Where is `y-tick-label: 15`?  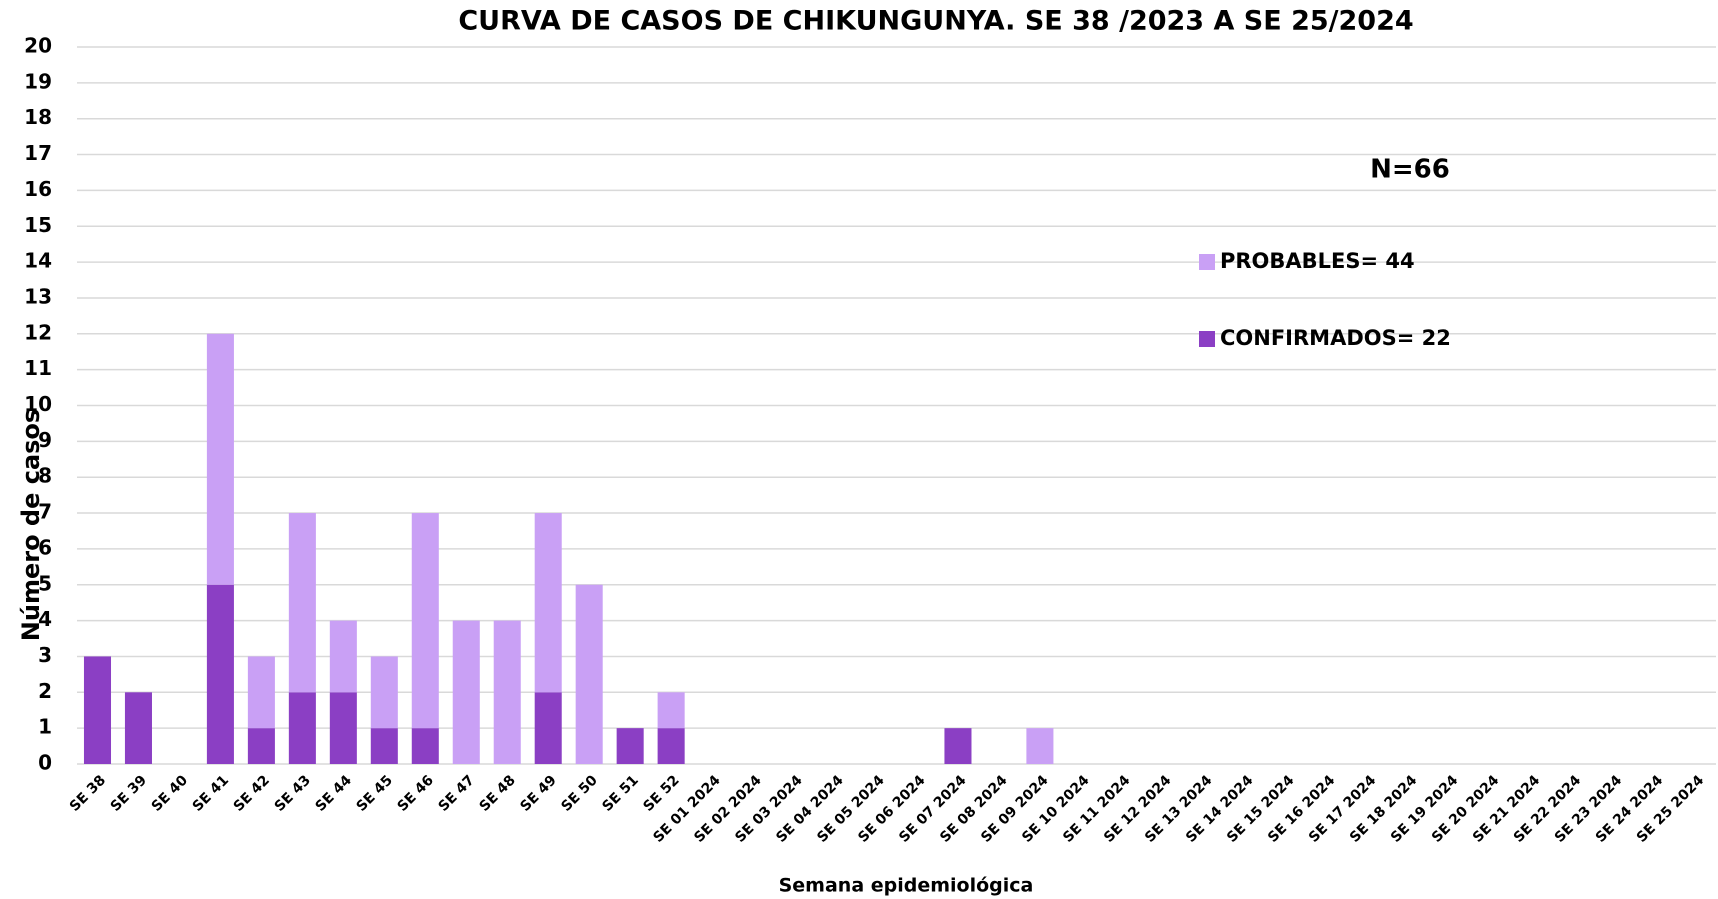 y-tick-label: 15 is located at coordinates (38, 225).